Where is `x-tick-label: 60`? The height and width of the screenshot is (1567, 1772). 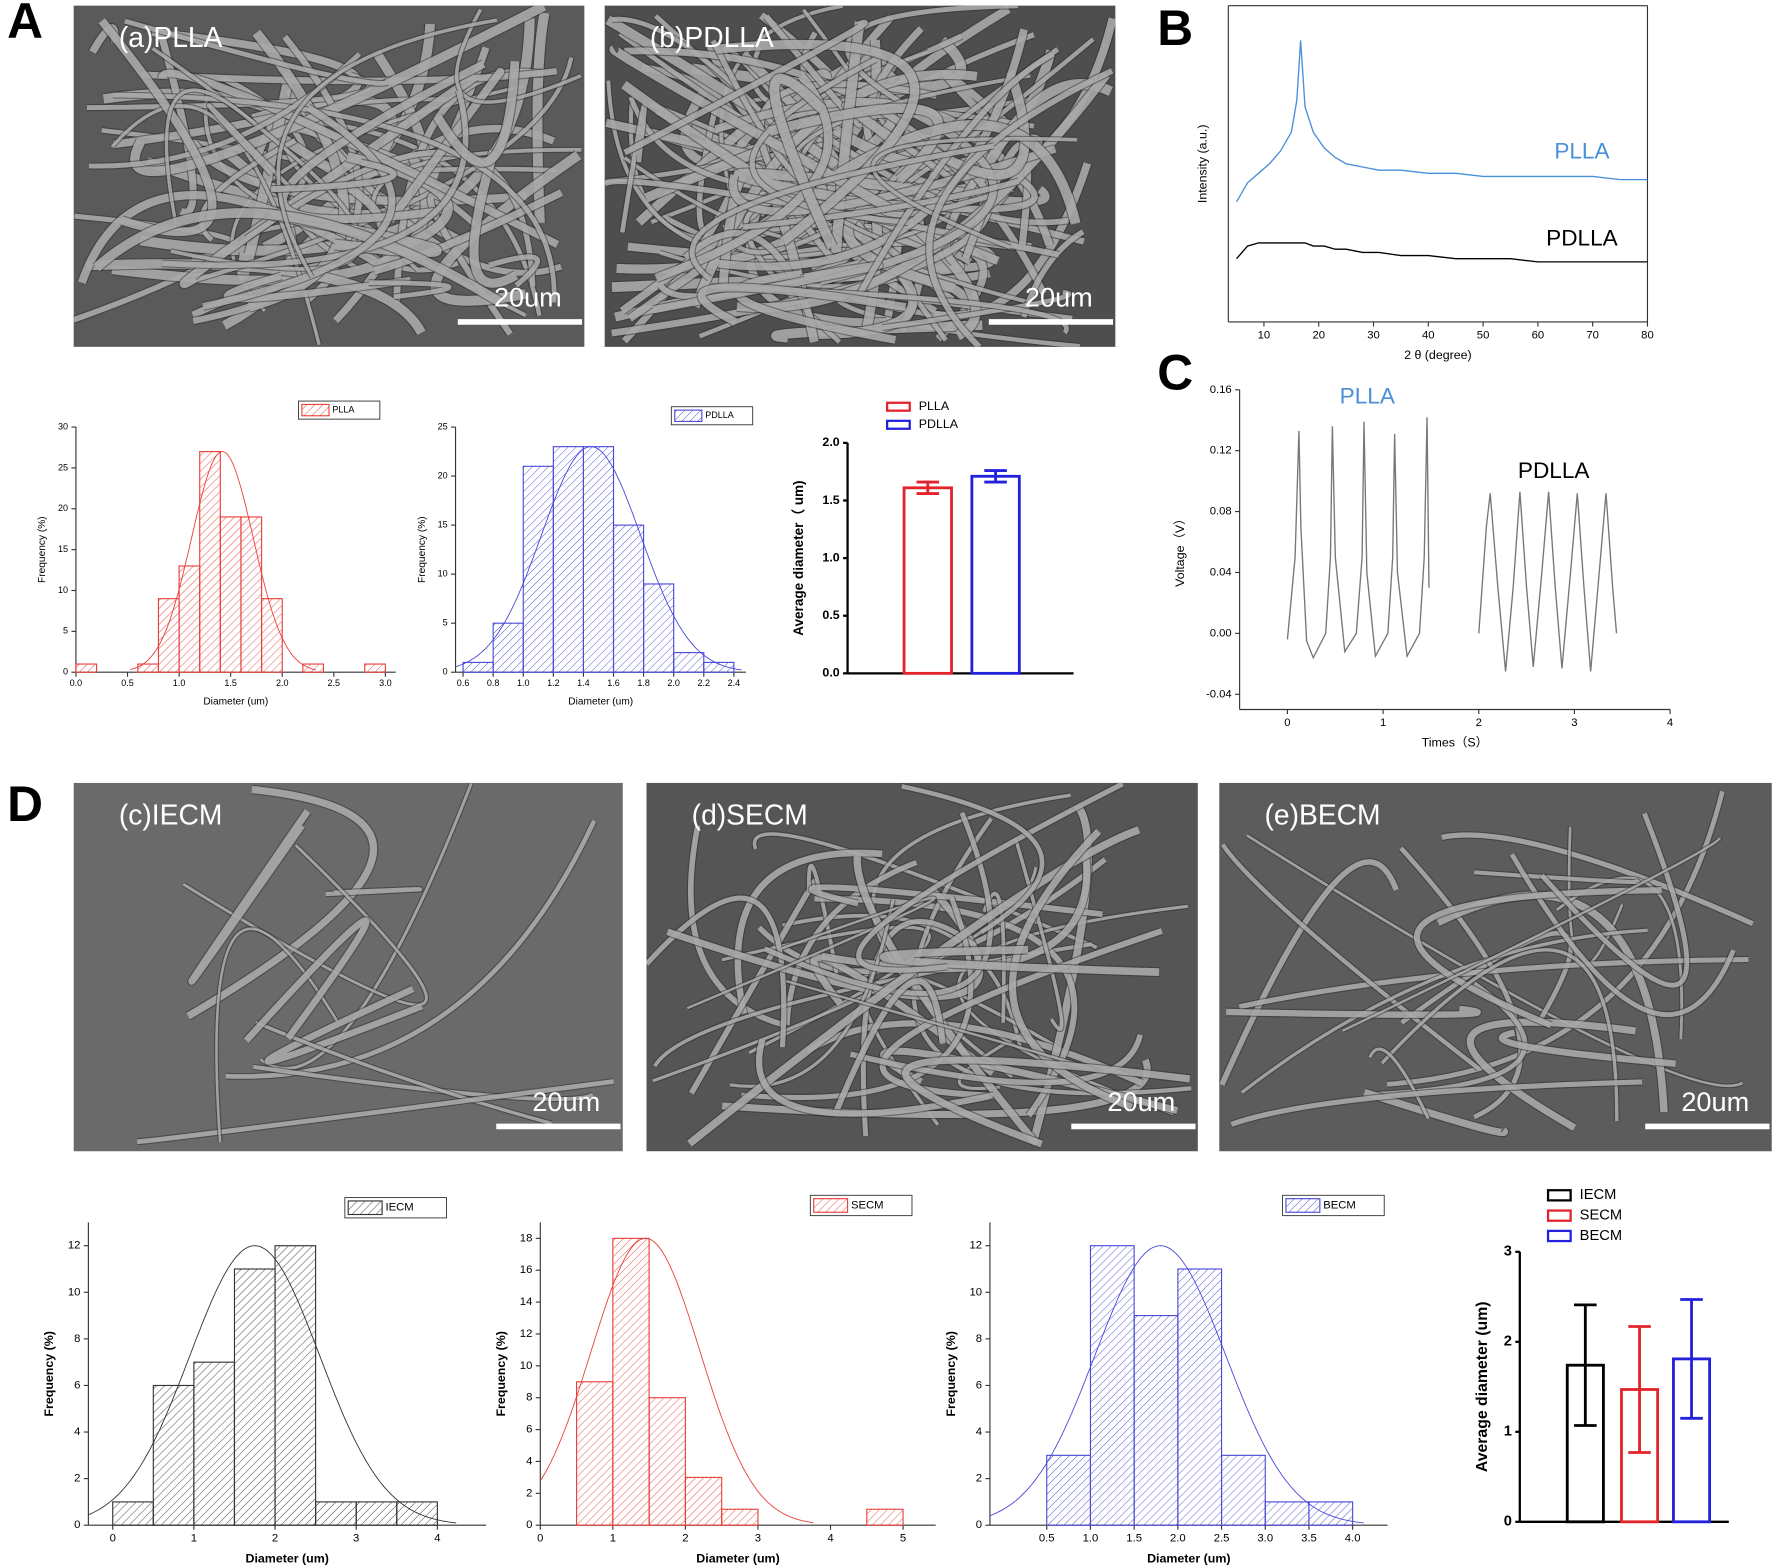
x-tick-label: 60 is located at coordinates (1538, 336).